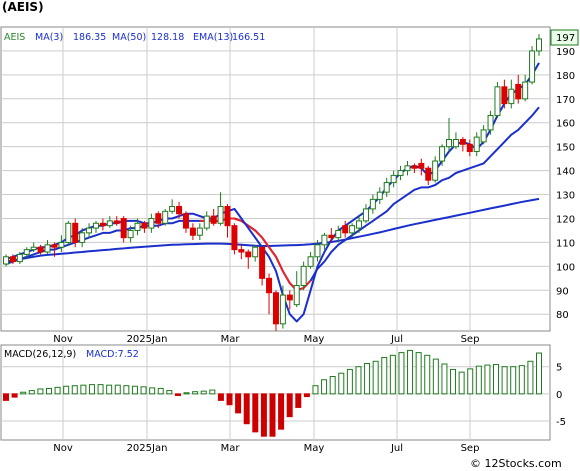  Describe the element at coordinates (565, 243) in the screenshot. I see `price-y-tick-label: 110` at that location.